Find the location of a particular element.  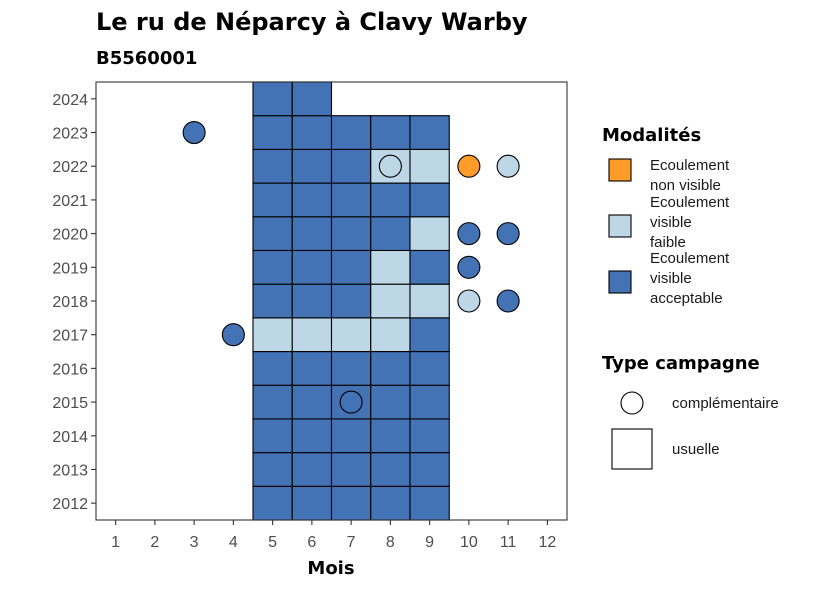

y-tick-label: 2020 is located at coordinates (70, 235).